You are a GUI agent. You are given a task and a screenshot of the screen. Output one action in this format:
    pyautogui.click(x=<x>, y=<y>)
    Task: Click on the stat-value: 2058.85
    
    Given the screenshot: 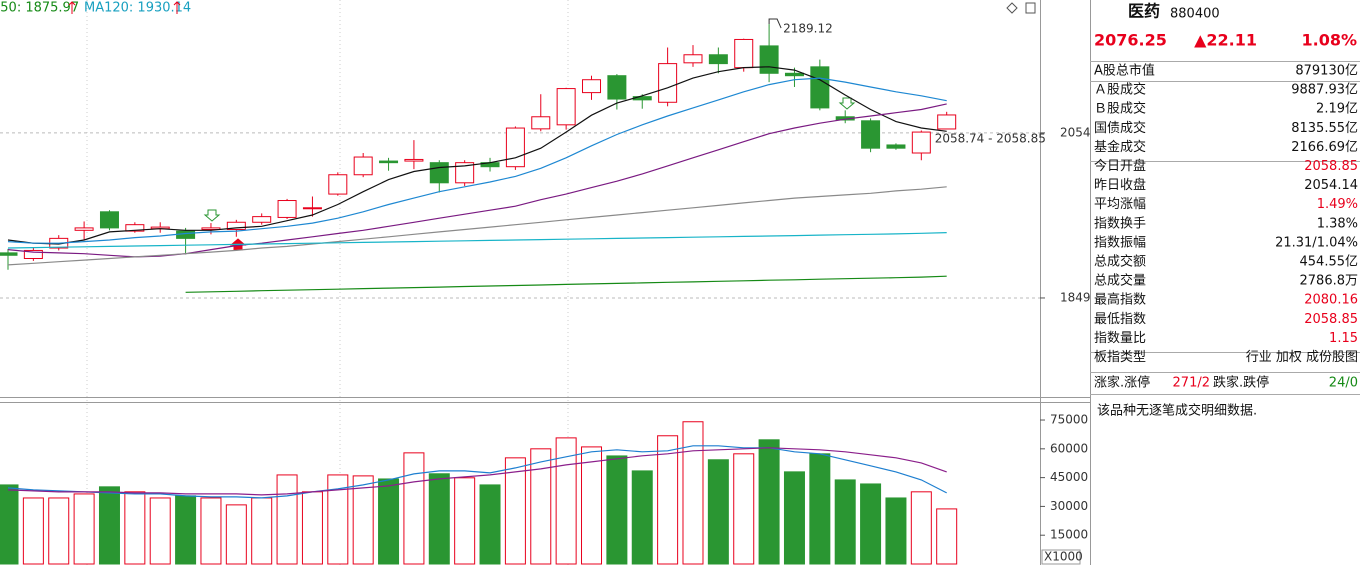 What is the action you would take?
    pyautogui.click(x=1331, y=166)
    